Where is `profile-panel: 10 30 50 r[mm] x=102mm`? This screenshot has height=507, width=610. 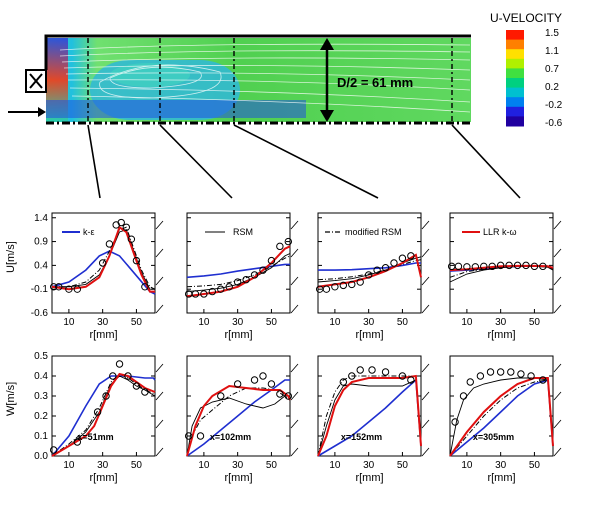 profile-panel: 10 30 50 r[mm] x=102mm is located at coordinates (241, 419).